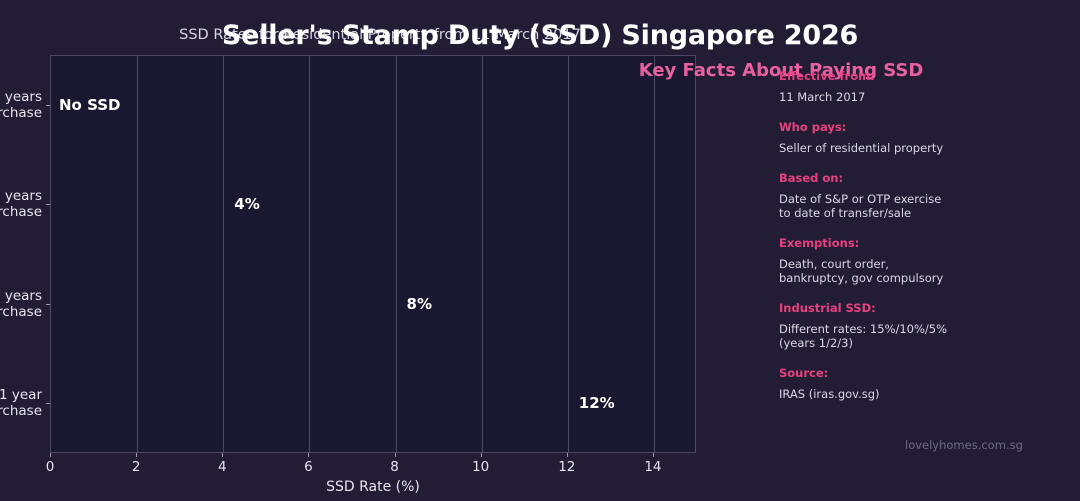  I want to click on x-axis-label: SSD Rate (%), so click(373, 487).